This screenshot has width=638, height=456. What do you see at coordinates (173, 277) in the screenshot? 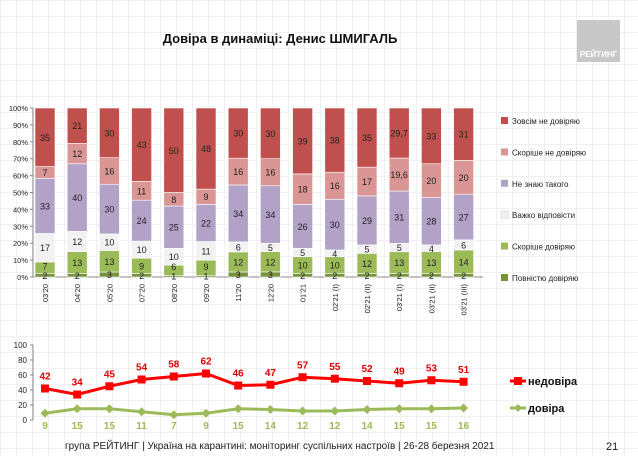
I see `bar-data-label: 1` at bounding box center [173, 277].